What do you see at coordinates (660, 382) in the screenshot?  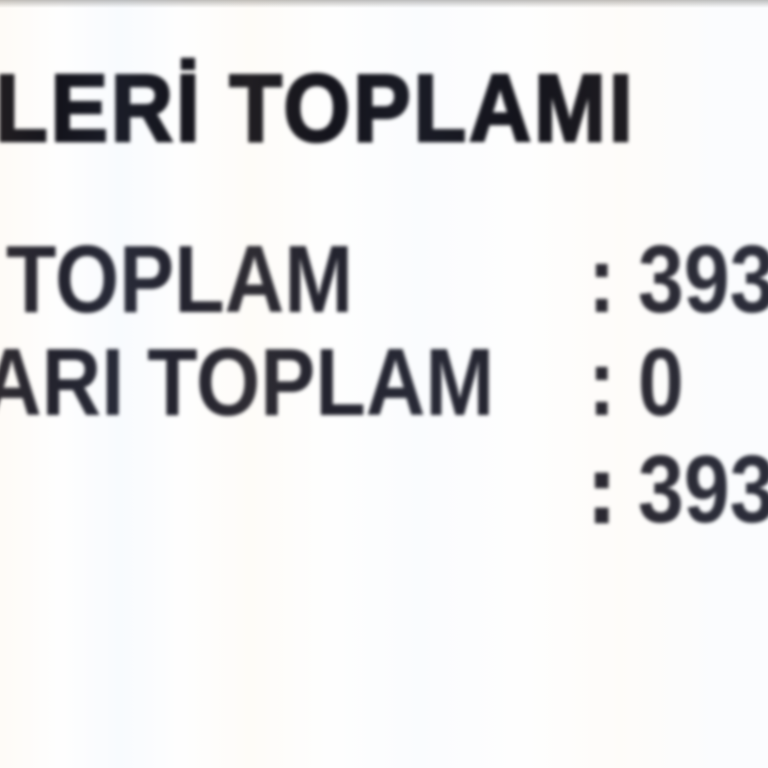 I see `row-value: 0` at bounding box center [660, 382].